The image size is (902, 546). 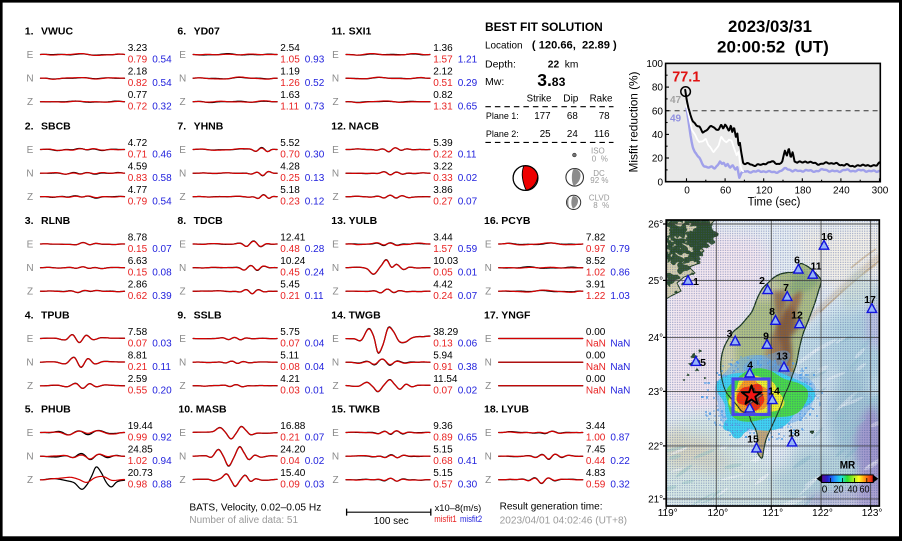 I want to click on svg-text: 24.85, so click(x=140, y=450).